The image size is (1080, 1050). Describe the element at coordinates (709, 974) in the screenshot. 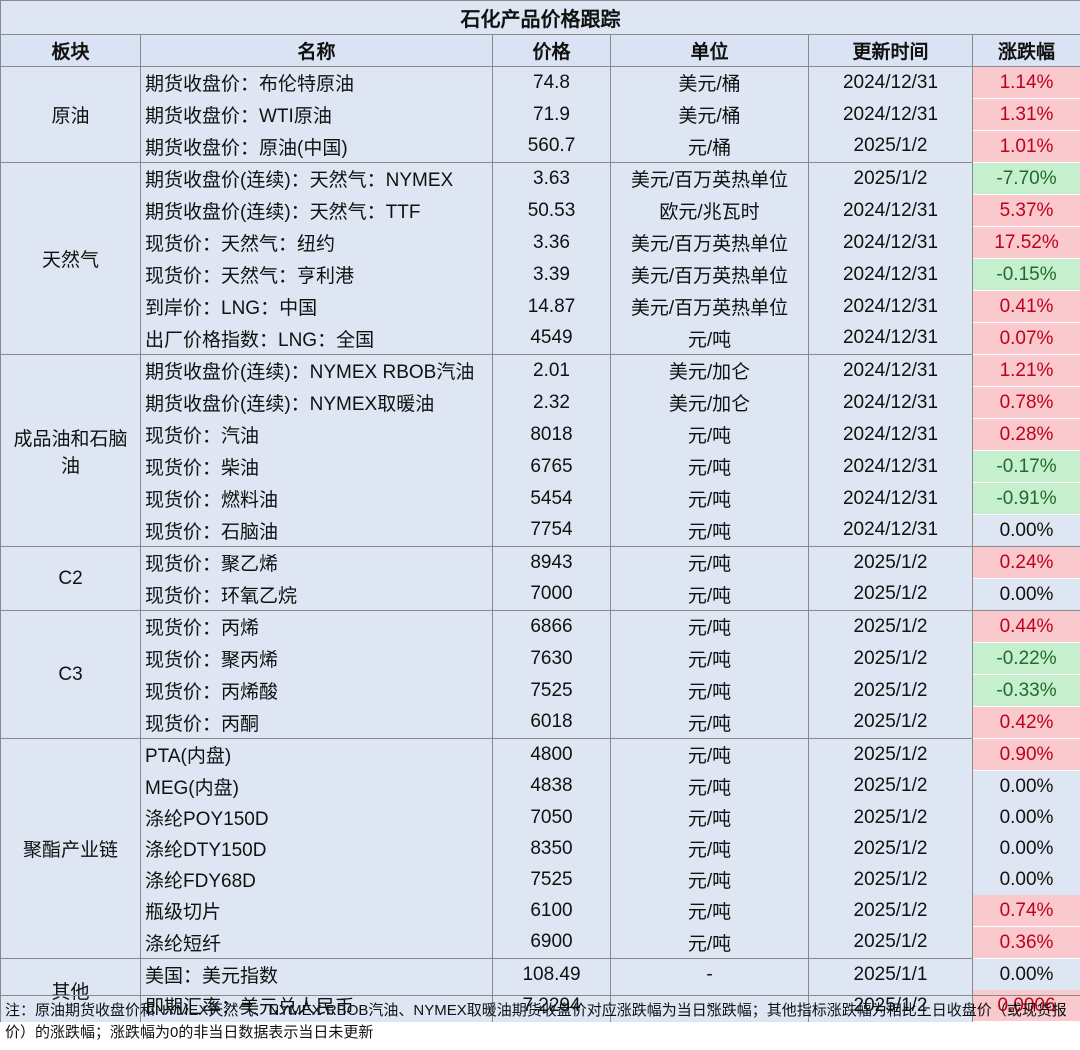

I see `unit: -` at that location.